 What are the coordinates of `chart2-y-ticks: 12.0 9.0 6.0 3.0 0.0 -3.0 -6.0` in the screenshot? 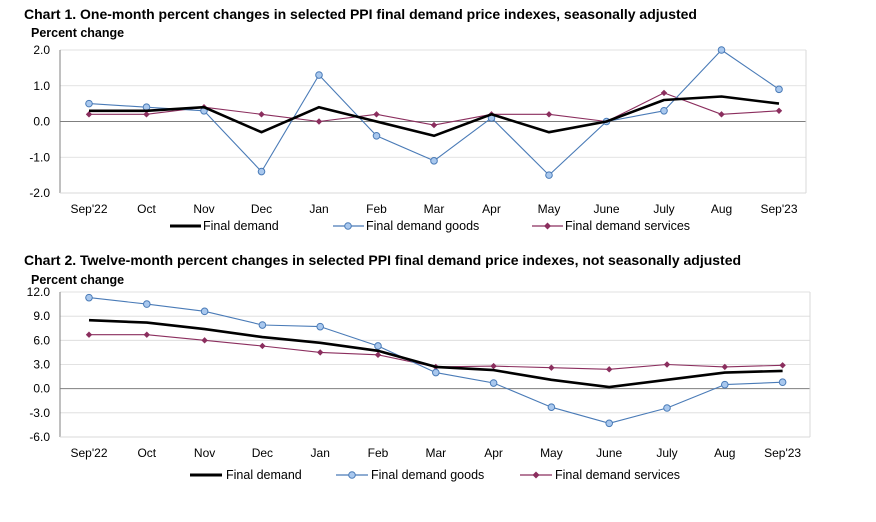 It's located at (39, 364).